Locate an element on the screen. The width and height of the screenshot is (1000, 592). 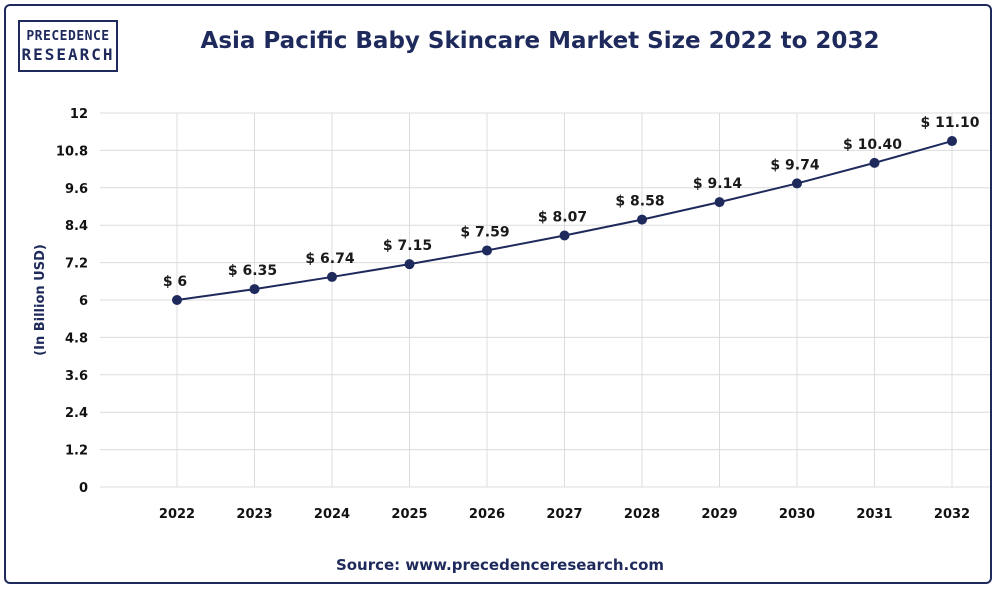
data-label: $ 9.14 is located at coordinates (717, 184).